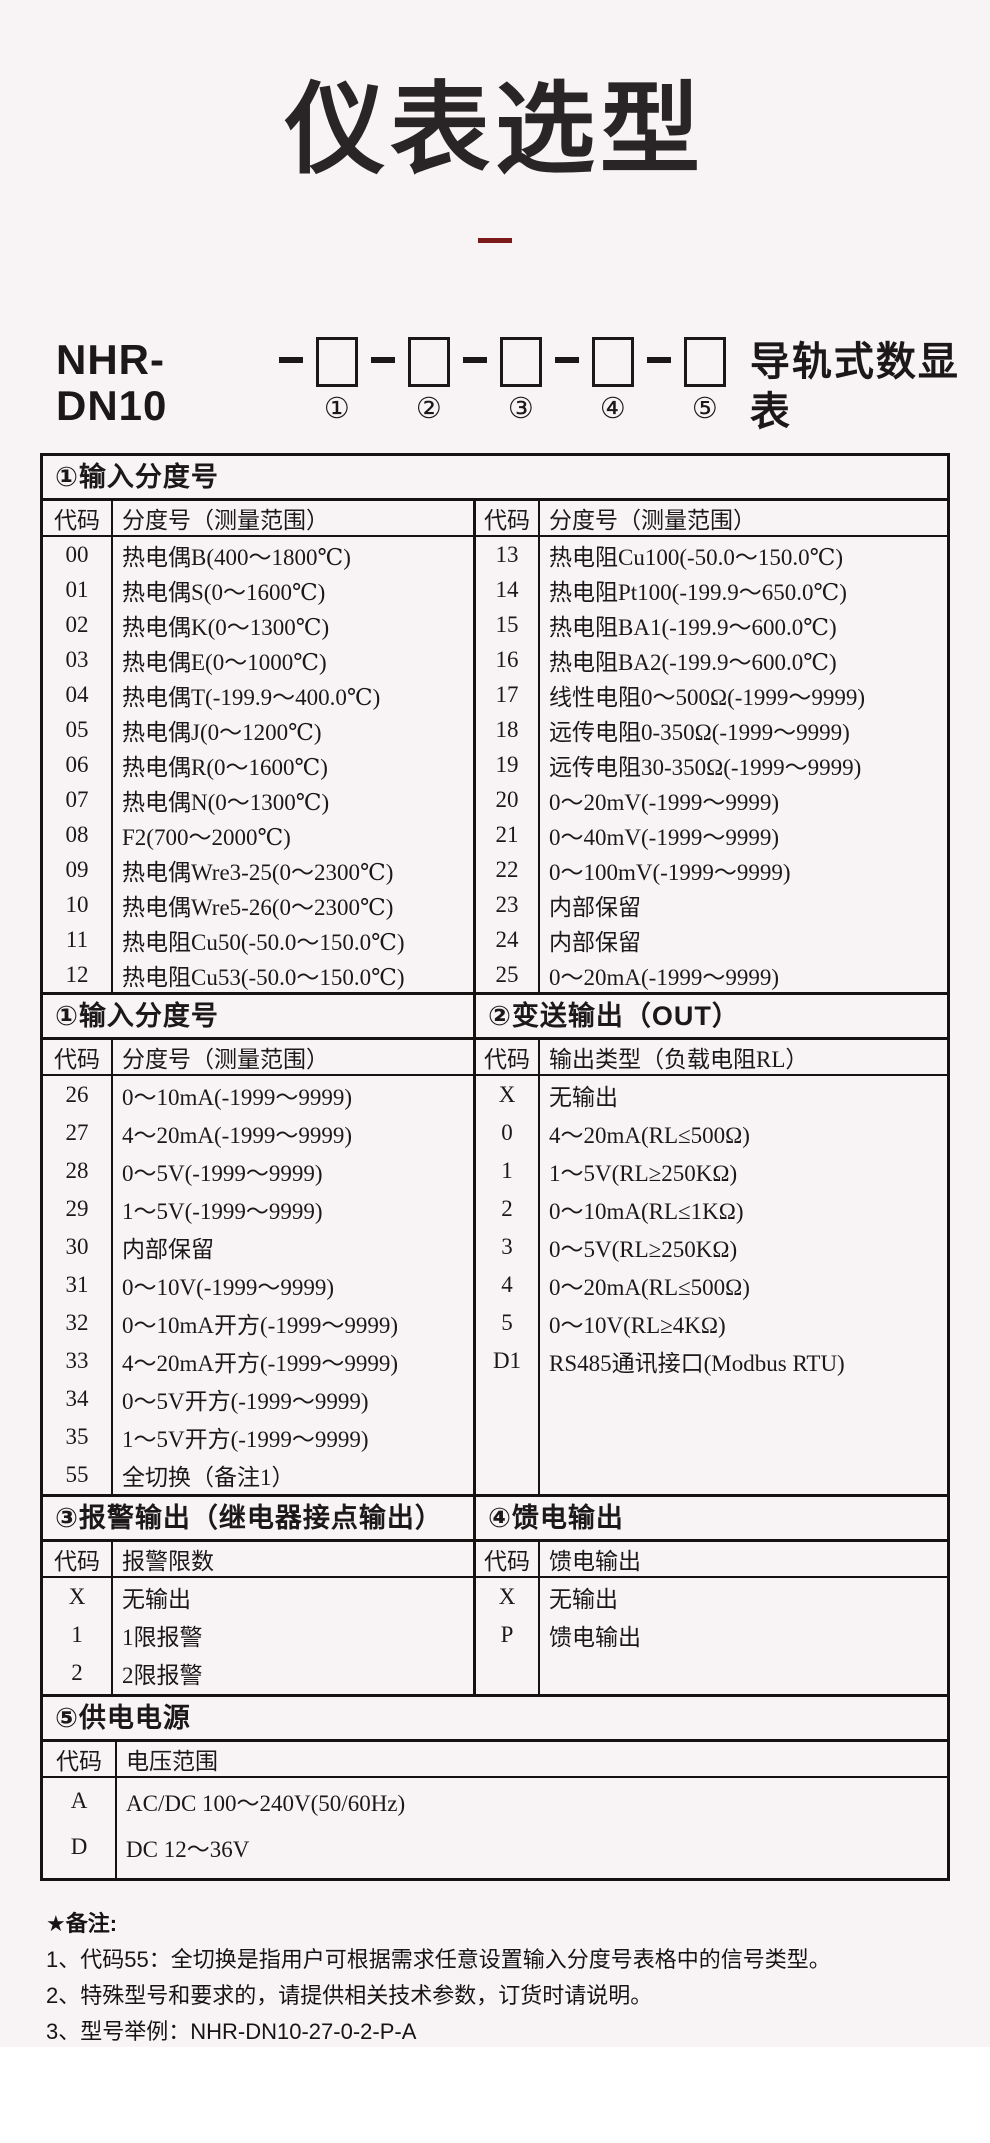 The width and height of the screenshot is (990, 2143). I want to click on row-code: X, so click(77, 1596).